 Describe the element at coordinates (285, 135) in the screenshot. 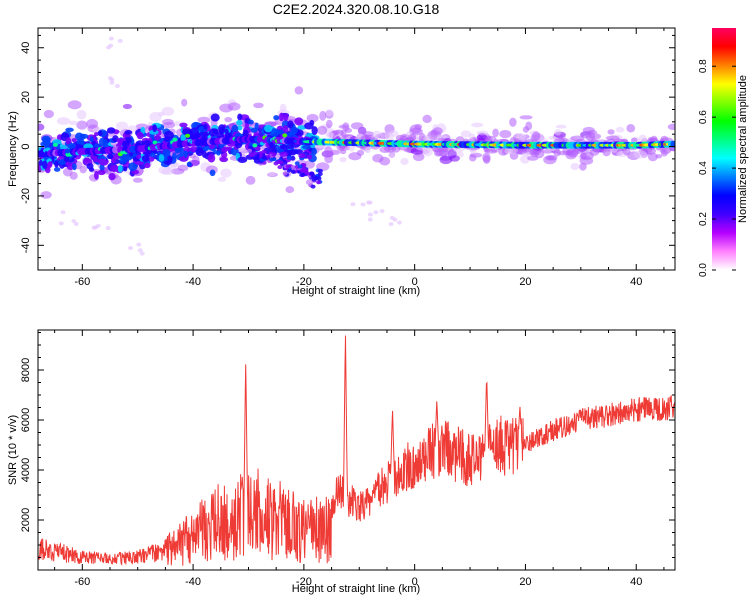

I see `spectrogram-ridge-core` at that location.